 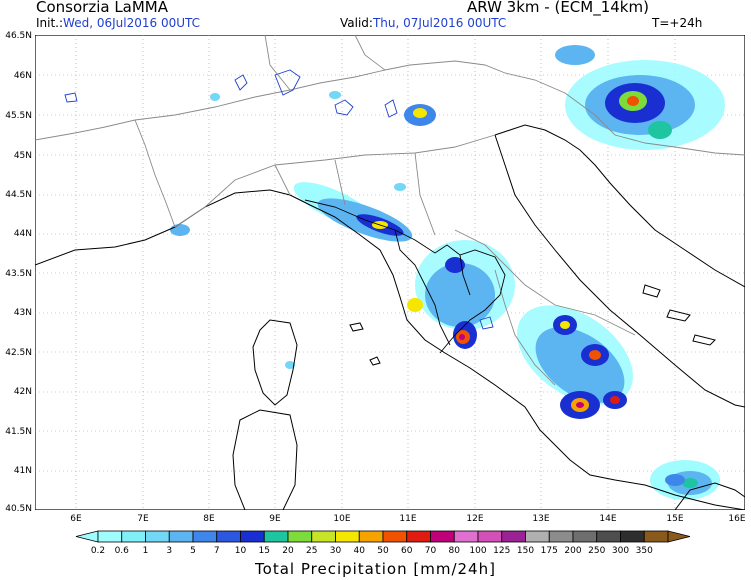 What do you see at coordinates (98, 551) in the screenshot?
I see `colorbar-tick-label: 0.2` at bounding box center [98, 551].